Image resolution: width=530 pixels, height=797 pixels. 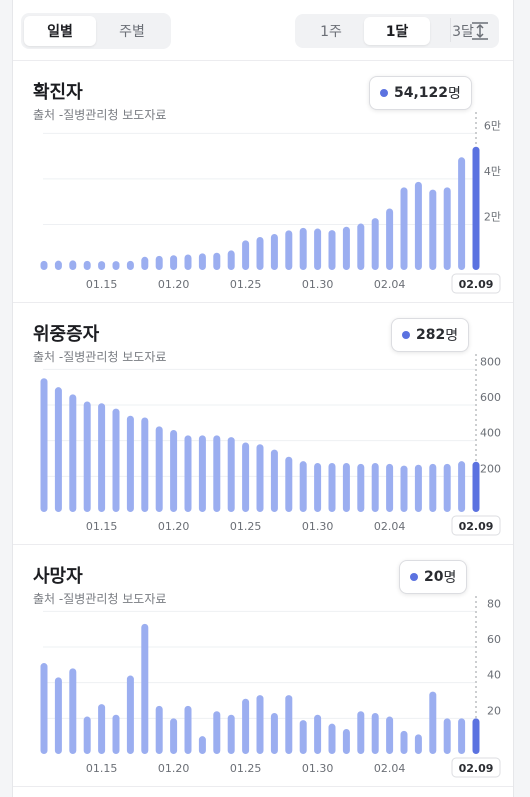 What do you see at coordinates (331, 32) in the screenshot?
I see `tab-1week: 1주` at bounding box center [331, 32].